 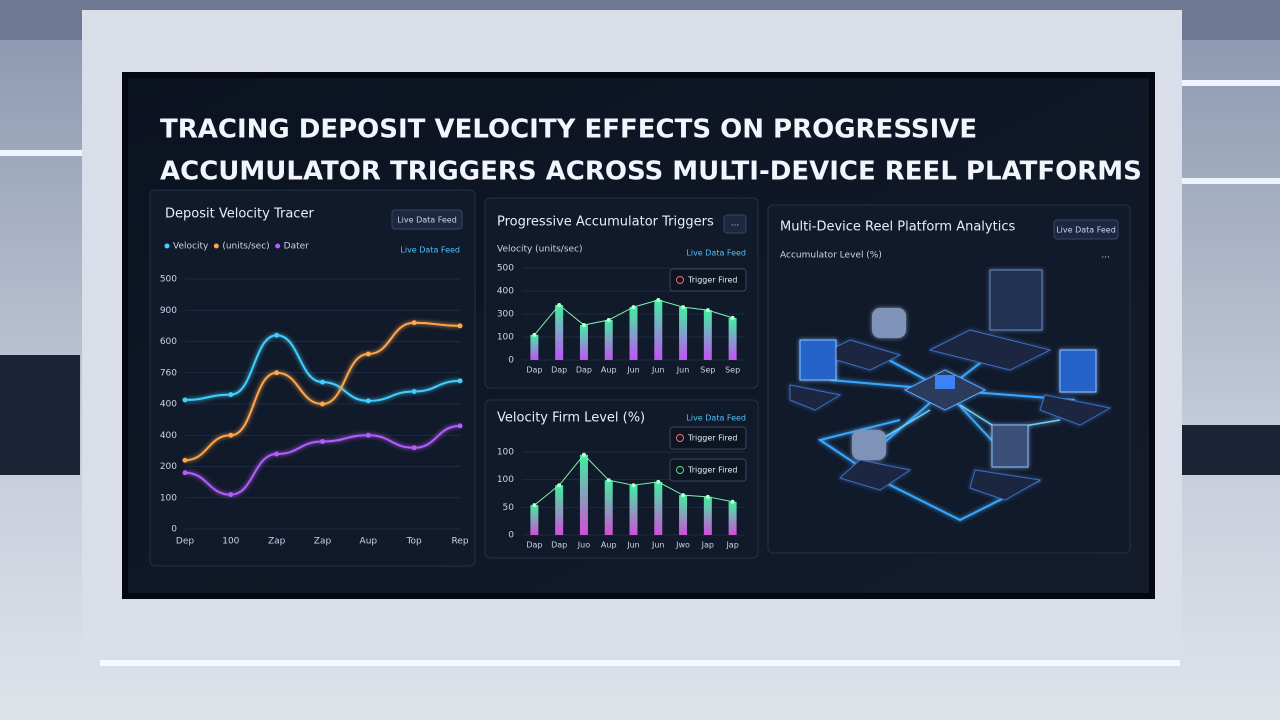 I want to click on y-tick-label: 100, so click(x=505, y=338).